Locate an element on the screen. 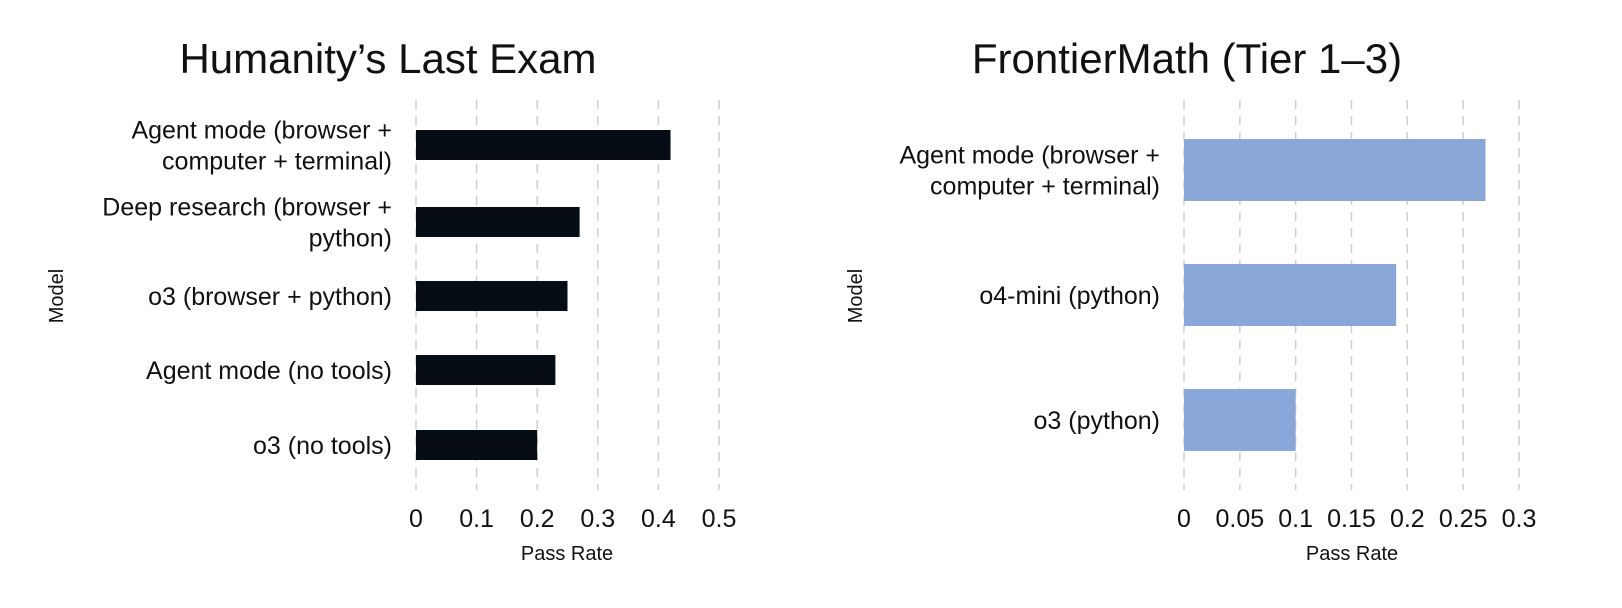 This screenshot has height=608, width=1622. chart-title: FrontierMath (Tier 1–3) is located at coordinates (1187, 58).